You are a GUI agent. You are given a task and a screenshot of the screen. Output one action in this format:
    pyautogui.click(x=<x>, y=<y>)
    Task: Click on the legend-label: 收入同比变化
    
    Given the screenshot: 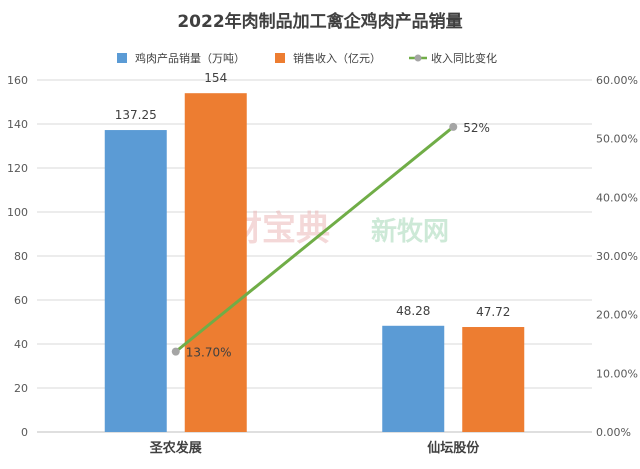 What is the action you would take?
    pyautogui.click(x=464, y=58)
    